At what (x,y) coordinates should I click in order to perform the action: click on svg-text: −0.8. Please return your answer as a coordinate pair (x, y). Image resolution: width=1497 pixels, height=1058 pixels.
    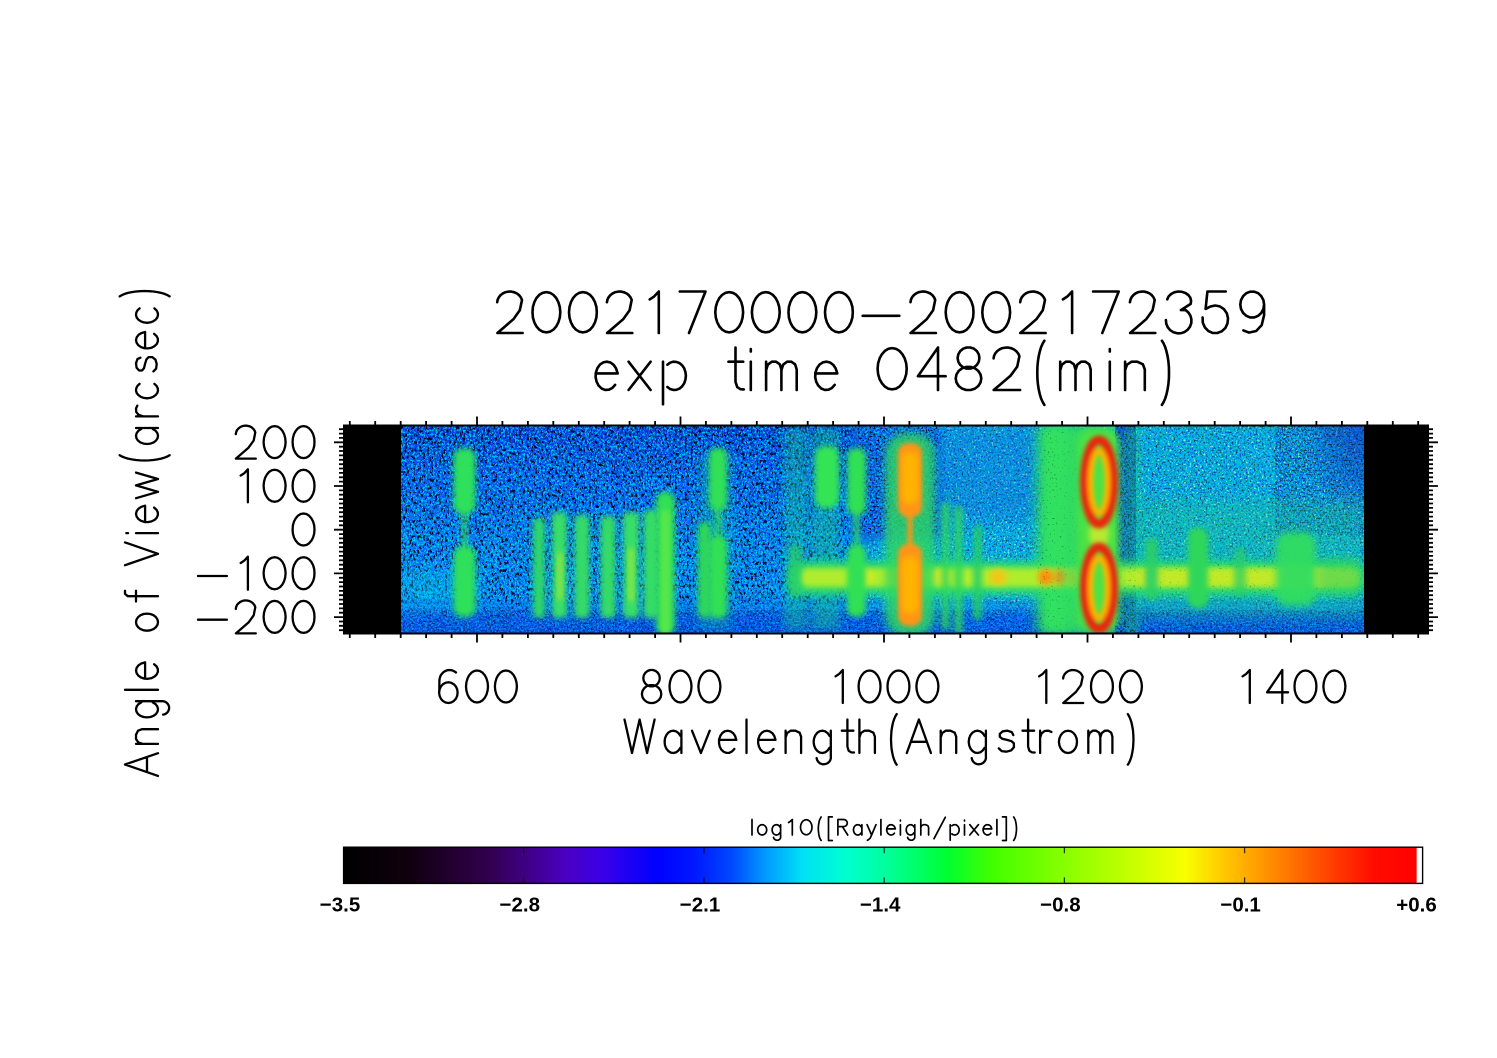
    Looking at the image, I should click on (1060, 905).